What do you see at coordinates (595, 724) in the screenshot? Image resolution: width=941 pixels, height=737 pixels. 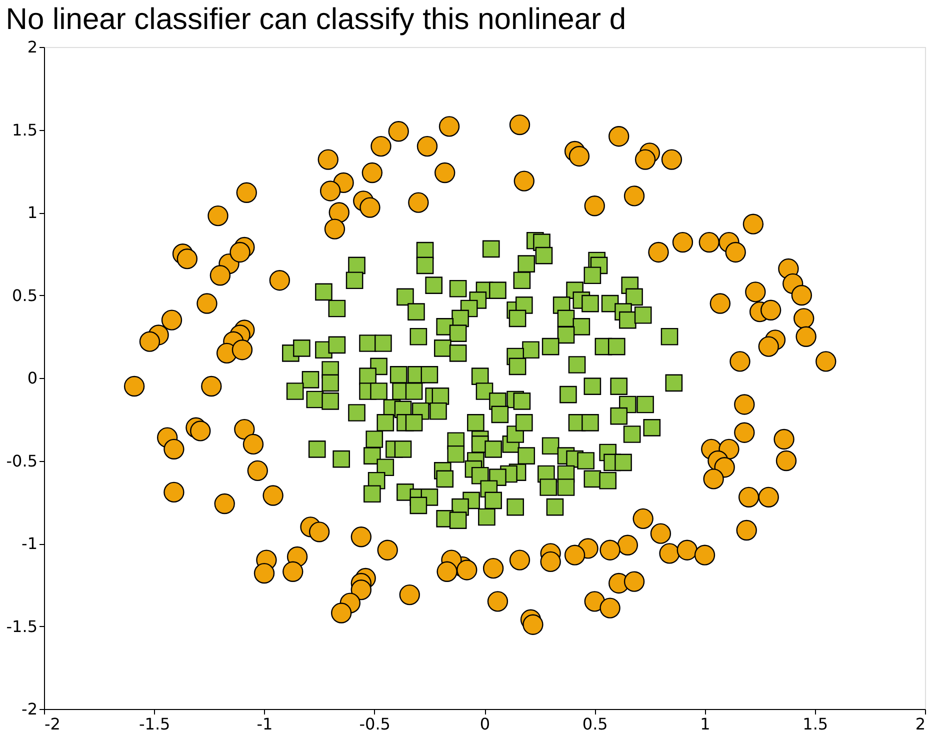 I see `x-tick-label: 0.5` at bounding box center [595, 724].